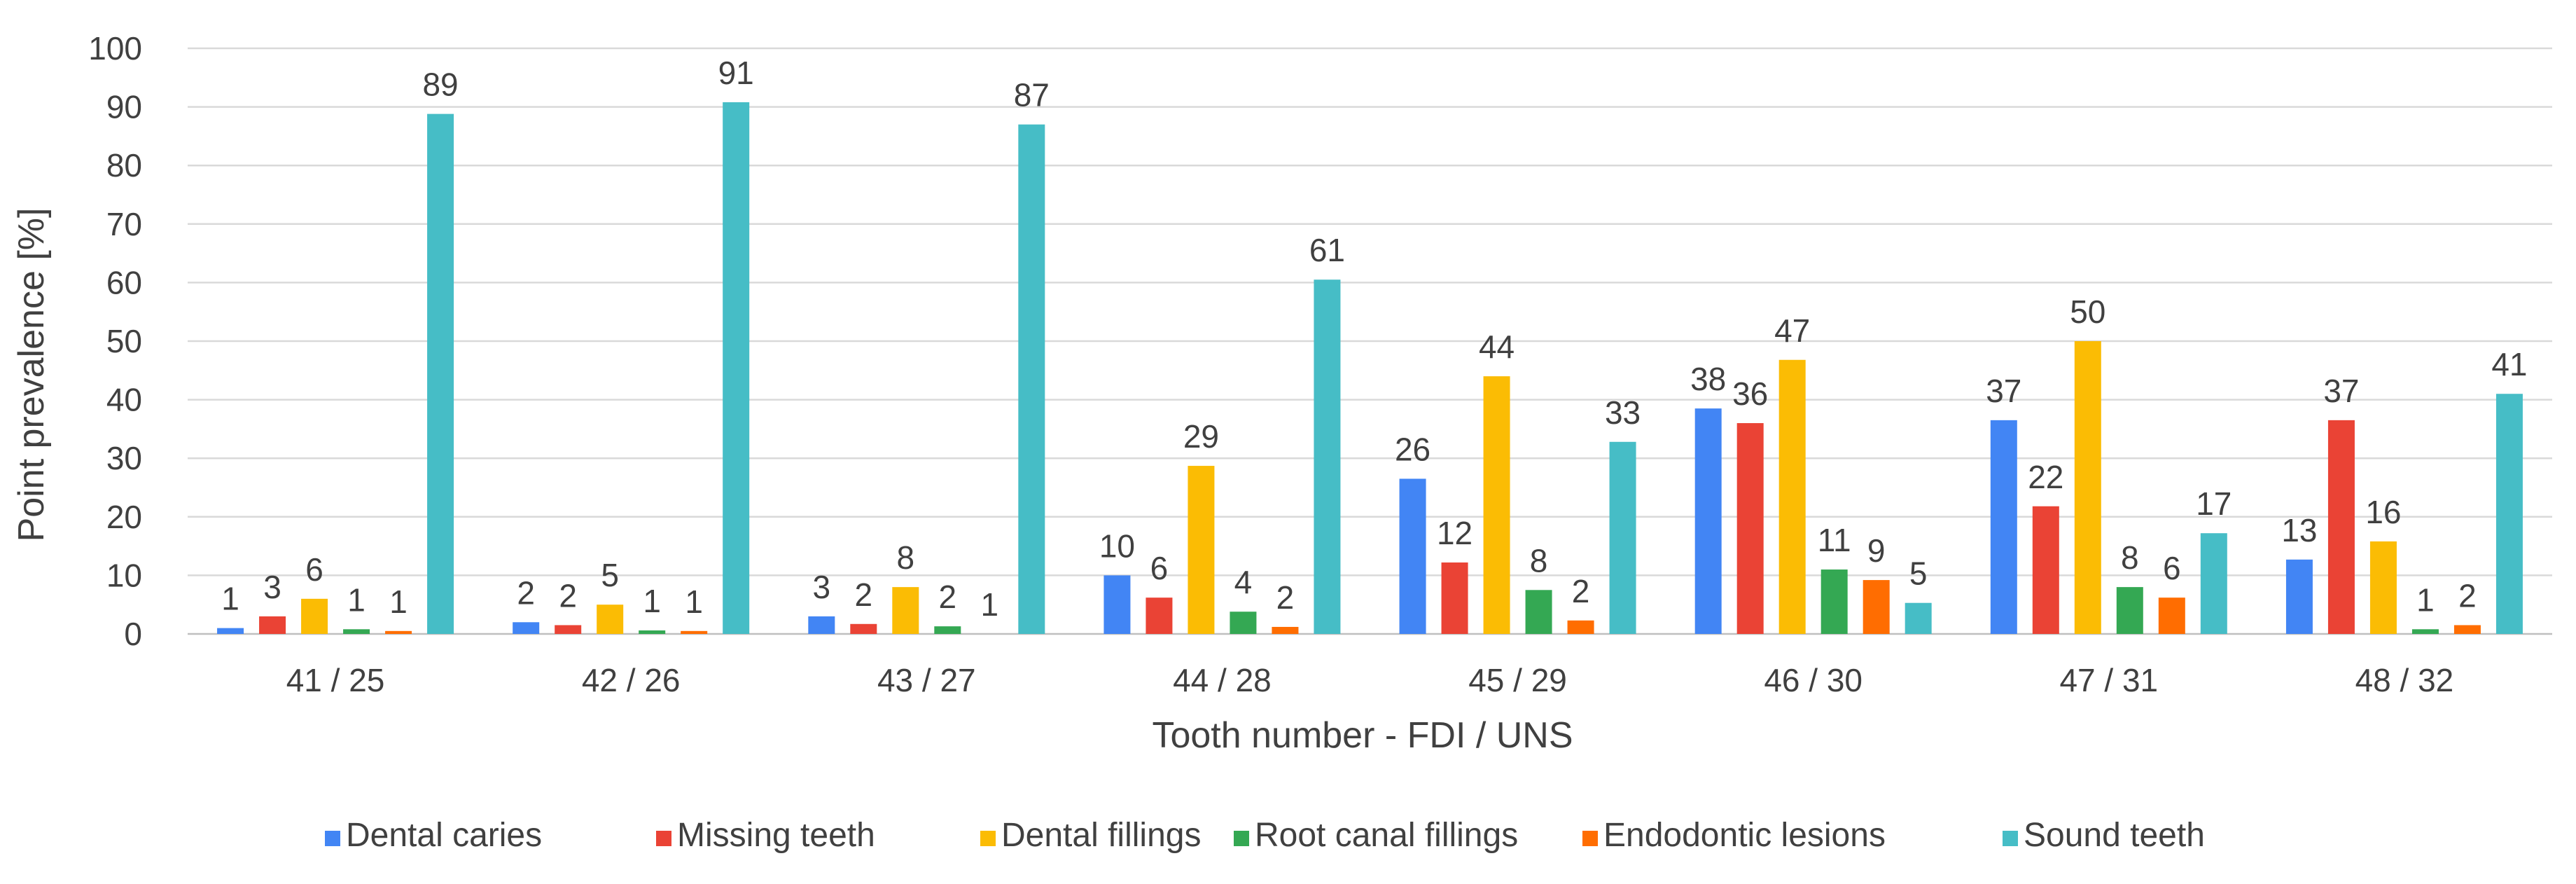  I want to click on data-label: 3, so click(822, 587).